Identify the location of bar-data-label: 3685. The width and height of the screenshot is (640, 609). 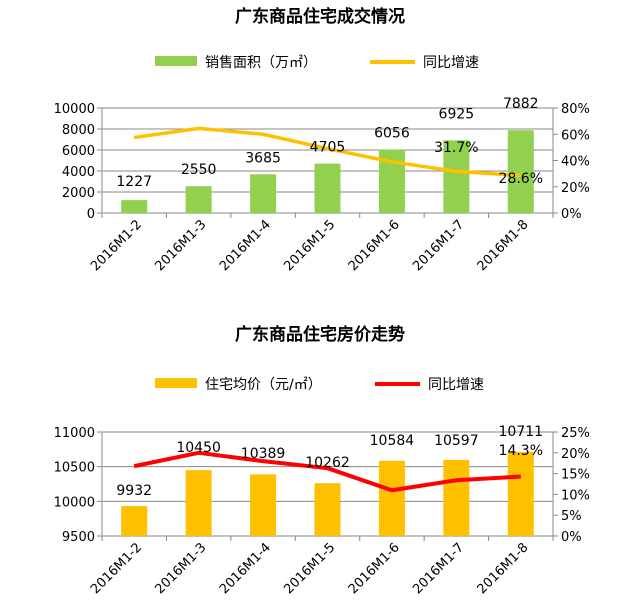
(263, 158).